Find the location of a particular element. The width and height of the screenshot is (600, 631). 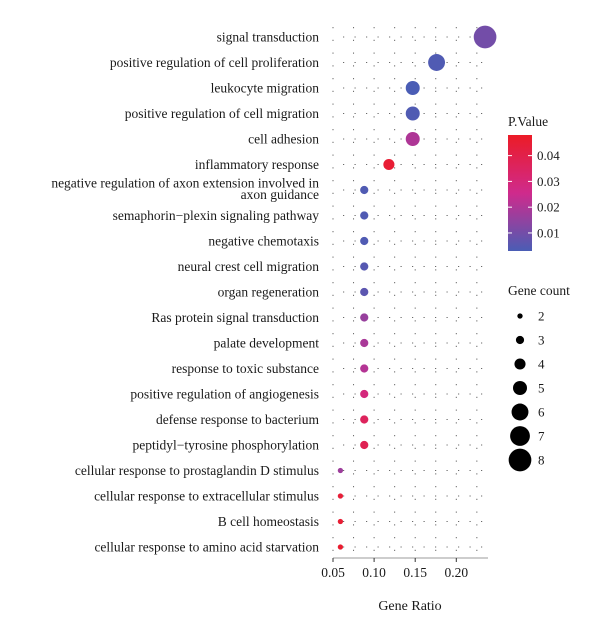

category-label: signal transduction is located at coordinates (268, 37).